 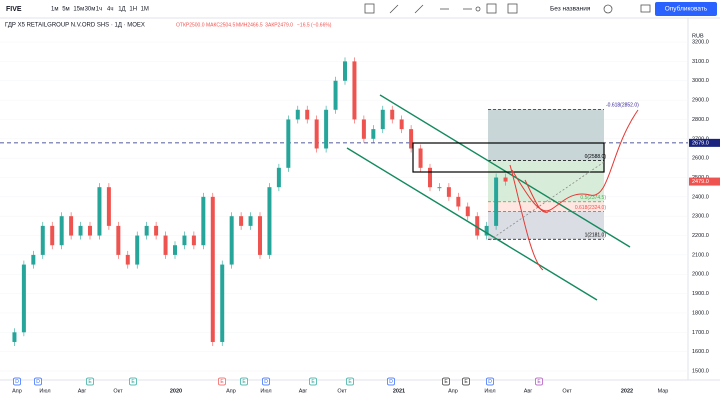 I want to click on trend-dotted, so click(x=547, y=201).